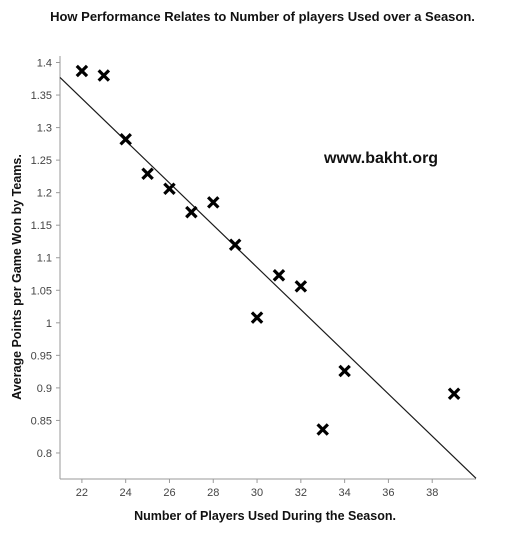 The width and height of the screenshot is (525, 533). What do you see at coordinates (169, 493) in the screenshot?
I see `x-tick-label: 26` at bounding box center [169, 493].